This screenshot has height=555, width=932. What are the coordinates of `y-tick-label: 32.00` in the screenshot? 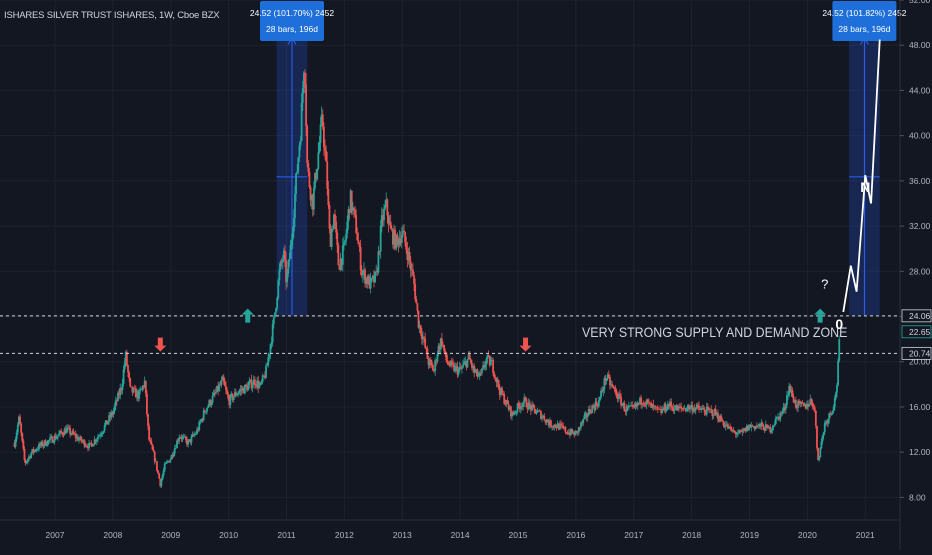 It's located at (920, 226).